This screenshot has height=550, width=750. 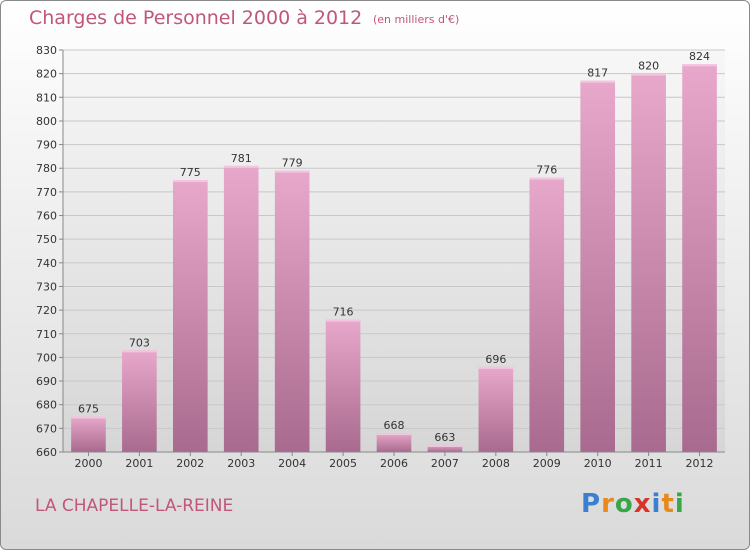 What do you see at coordinates (46, 50) in the screenshot?
I see `y-tick-label: 830` at bounding box center [46, 50].